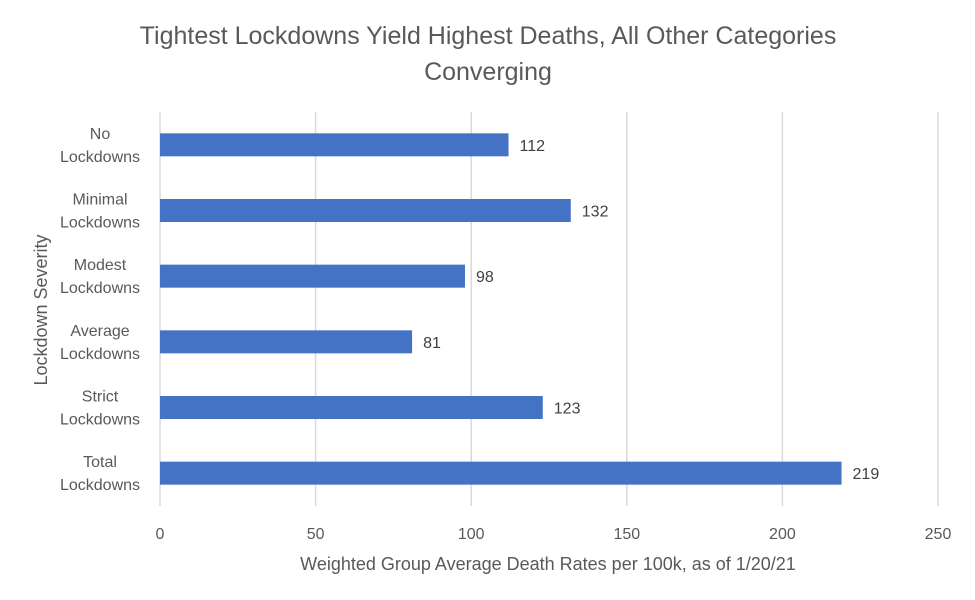 This screenshot has height=600, width=975. Describe the element at coordinates (100, 146) in the screenshot. I see `category-label: No Lockdowns` at that location.